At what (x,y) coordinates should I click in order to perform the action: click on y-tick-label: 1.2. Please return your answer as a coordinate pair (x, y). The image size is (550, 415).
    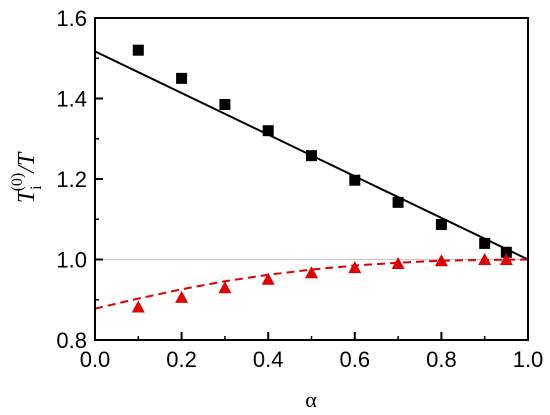
    Looking at the image, I should click on (71, 179).